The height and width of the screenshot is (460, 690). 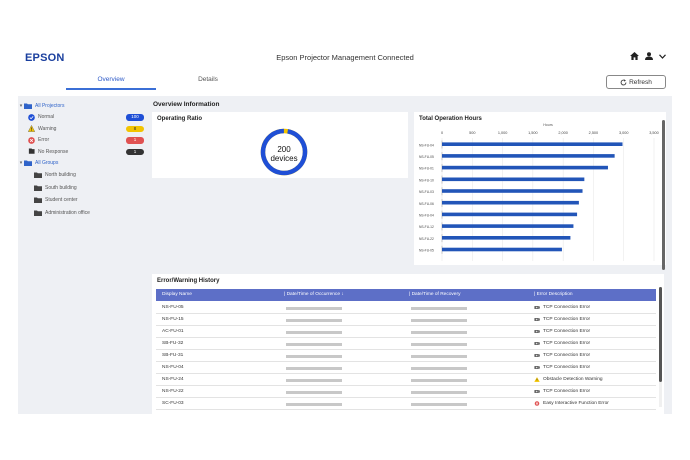 I want to click on table-scrollbar, so click(x=660, y=347).